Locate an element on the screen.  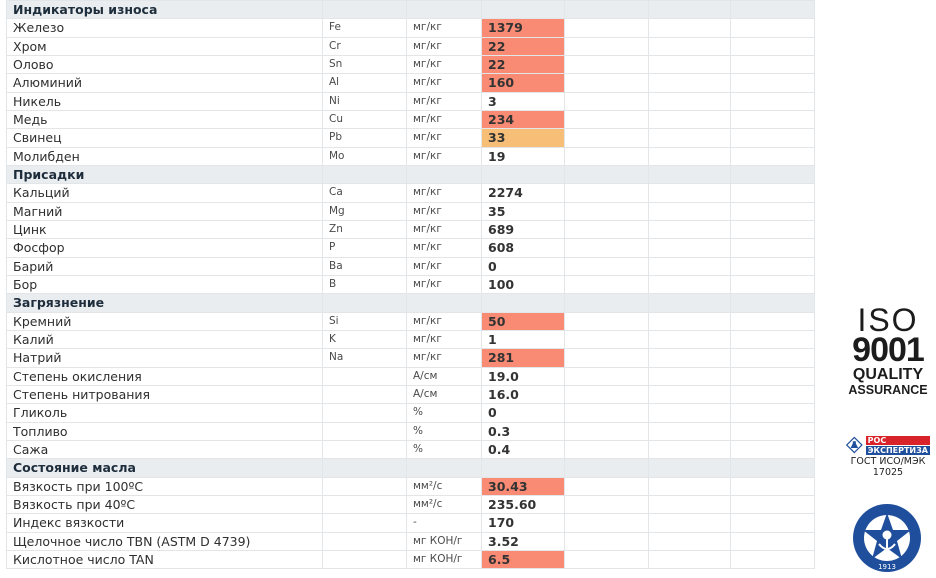
element-symbol: Ni is located at coordinates (364, 101).